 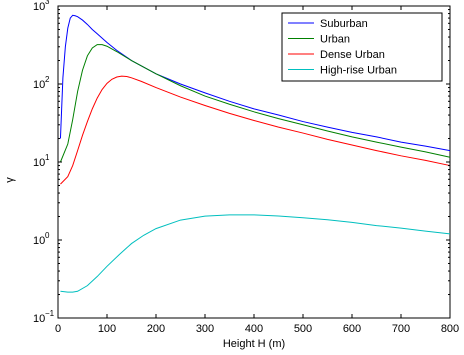 I want to click on y-tick-exponent: 0, so click(x=47, y=235).